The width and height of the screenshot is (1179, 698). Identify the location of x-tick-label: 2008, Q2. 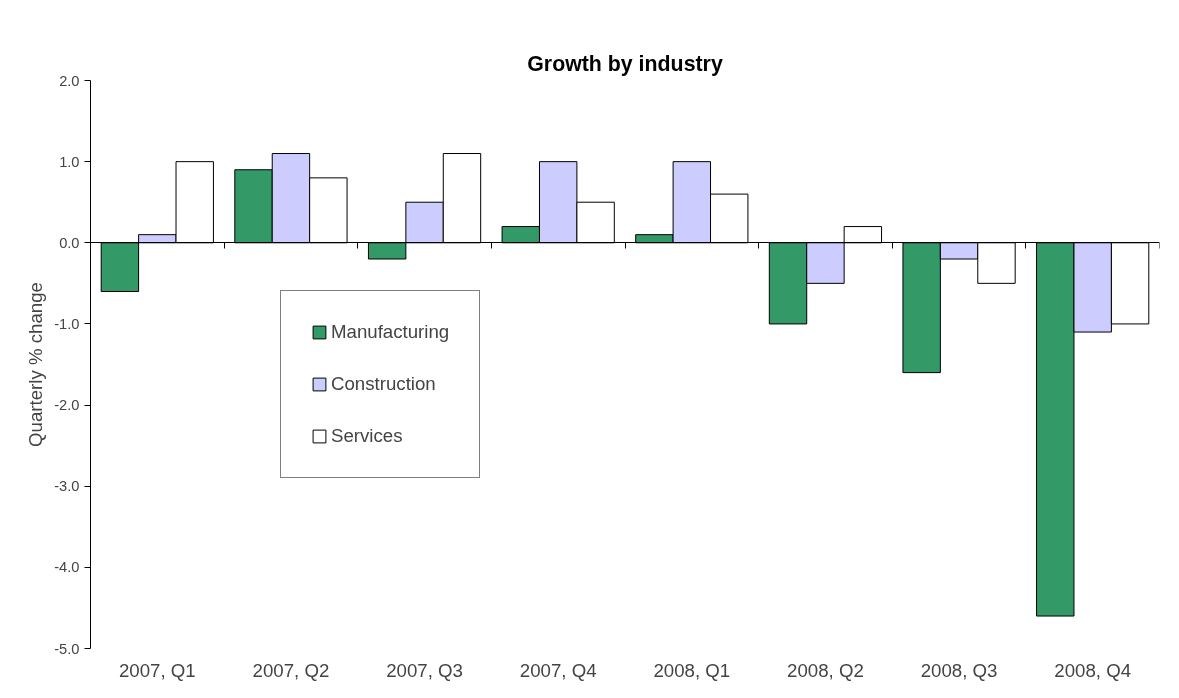
(825, 670).